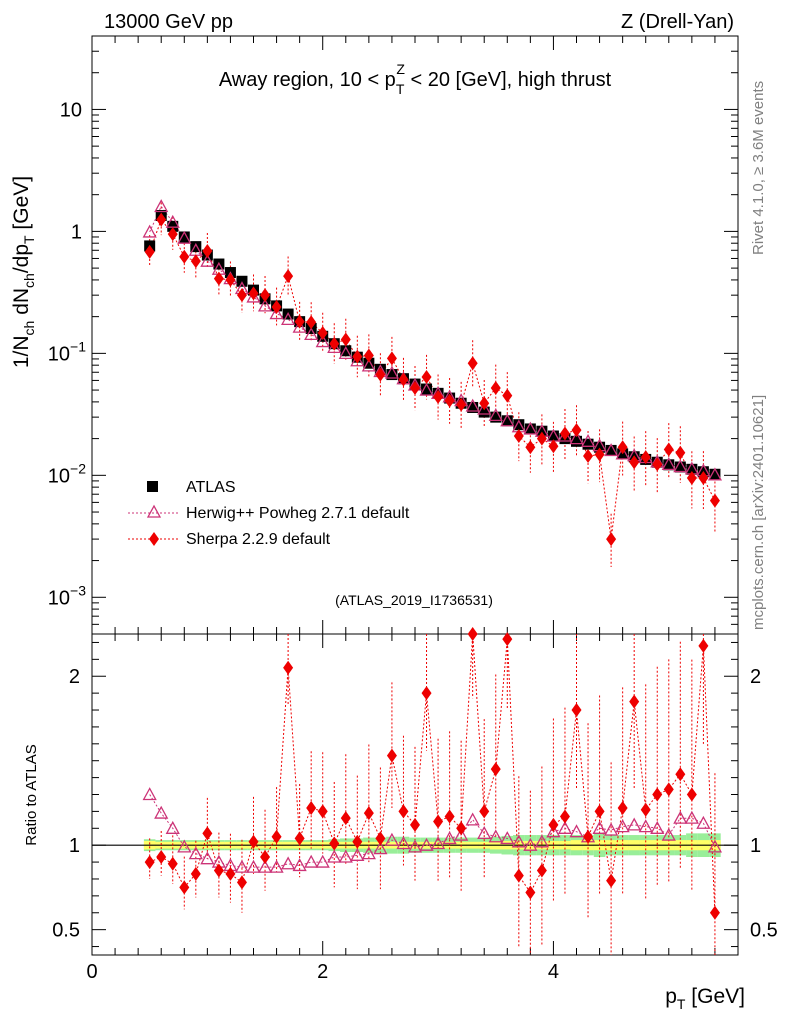  I want to click on herwig-line-ratio, so click(432, 831).